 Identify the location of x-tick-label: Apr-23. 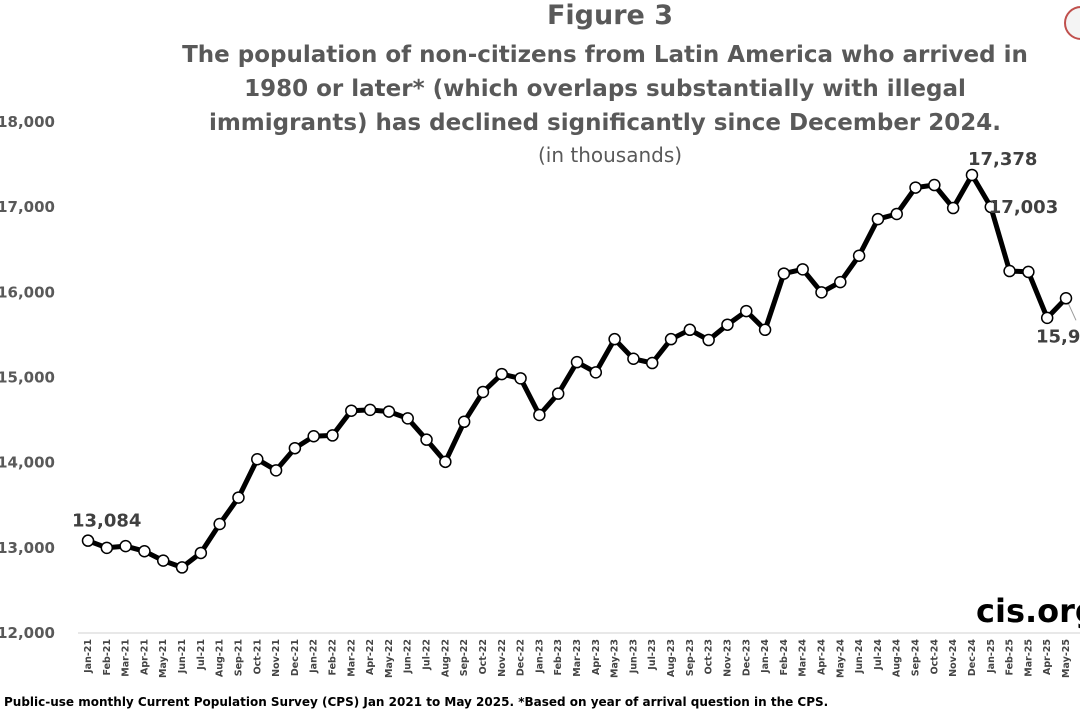
(596, 657).